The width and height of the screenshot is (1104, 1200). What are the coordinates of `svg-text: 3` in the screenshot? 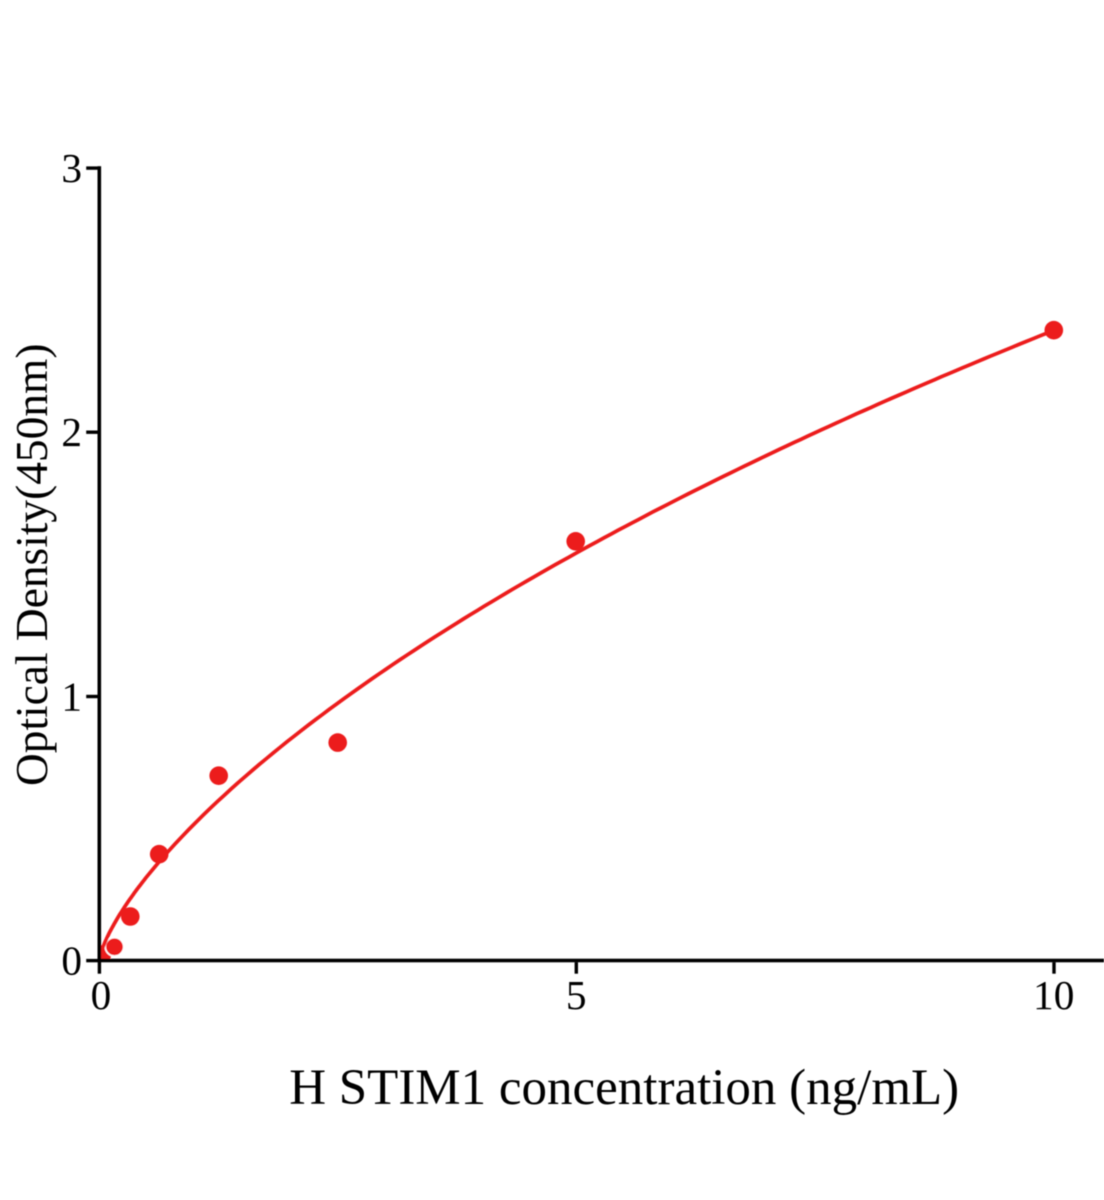 It's located at (71, 168).